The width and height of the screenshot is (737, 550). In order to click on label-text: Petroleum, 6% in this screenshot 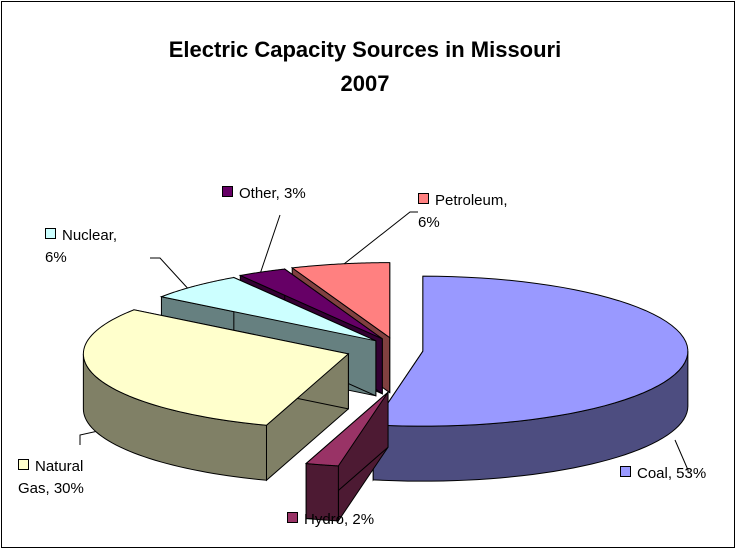, I will do `click(463, 211)`.